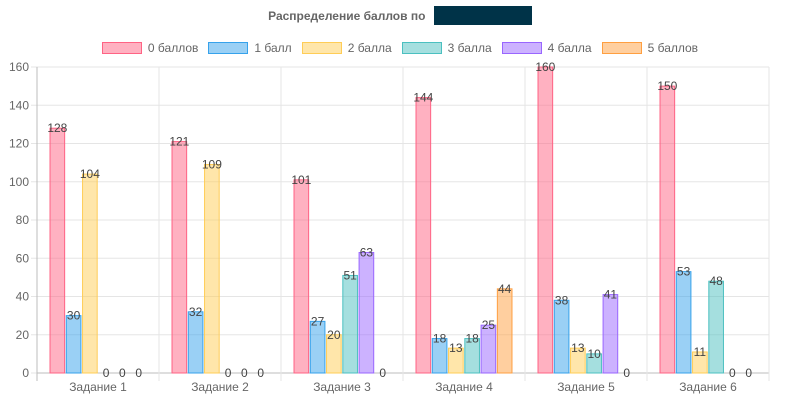 This screenshot has height=400, width=800. I want to click on bar-value-label: 128, so click(57, 128).